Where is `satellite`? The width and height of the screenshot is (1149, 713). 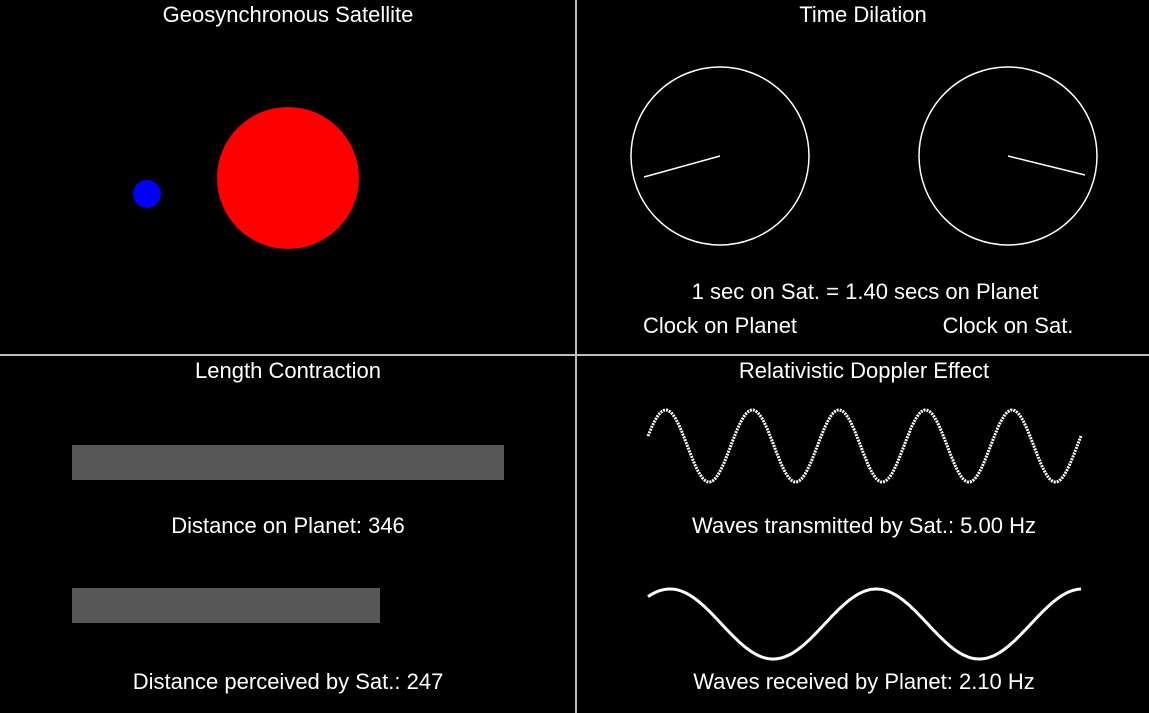 satellite is located at coordinates (147, 194).